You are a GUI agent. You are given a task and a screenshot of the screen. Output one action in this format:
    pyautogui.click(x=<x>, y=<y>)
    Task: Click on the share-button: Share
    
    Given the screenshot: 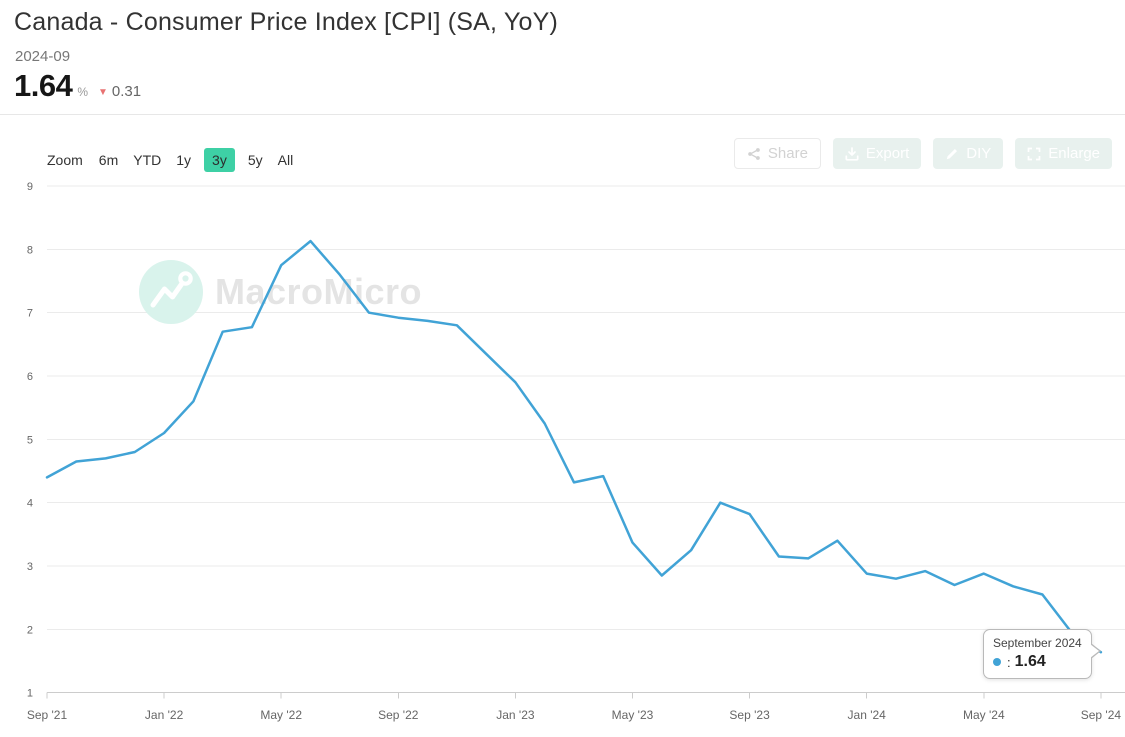 What is the action you would take?
    pyautogui.click(x=777, y=153)
    